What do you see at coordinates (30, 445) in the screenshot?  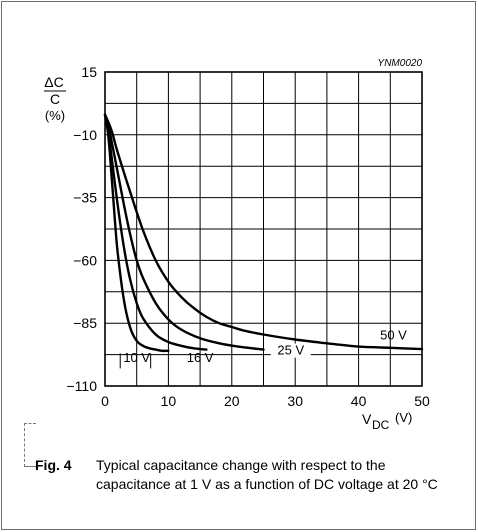 I see `caption-bracket` at bounding box center [30, 445].